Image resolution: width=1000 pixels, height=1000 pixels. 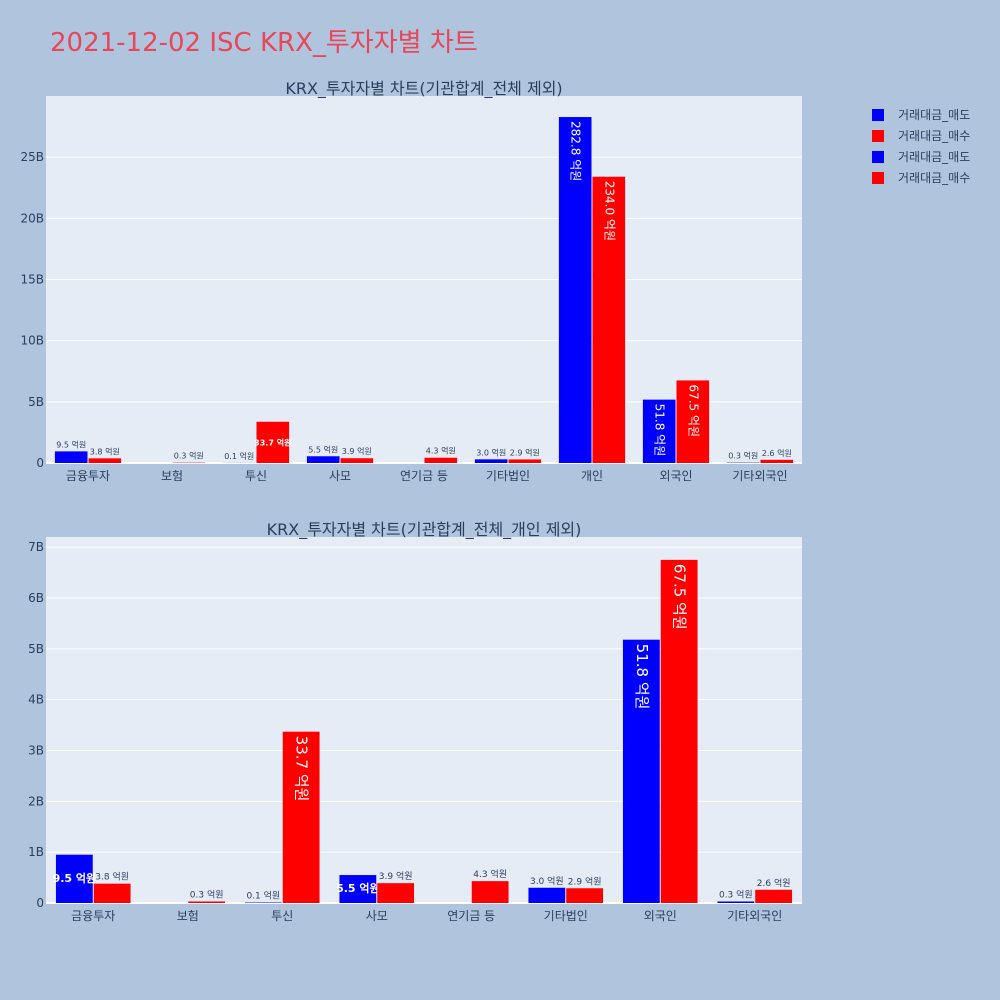 What do you see at coordinates (32, 280) in the screenshot?
I see `y-tick-label: 15B` at bounding box center [32, 280].